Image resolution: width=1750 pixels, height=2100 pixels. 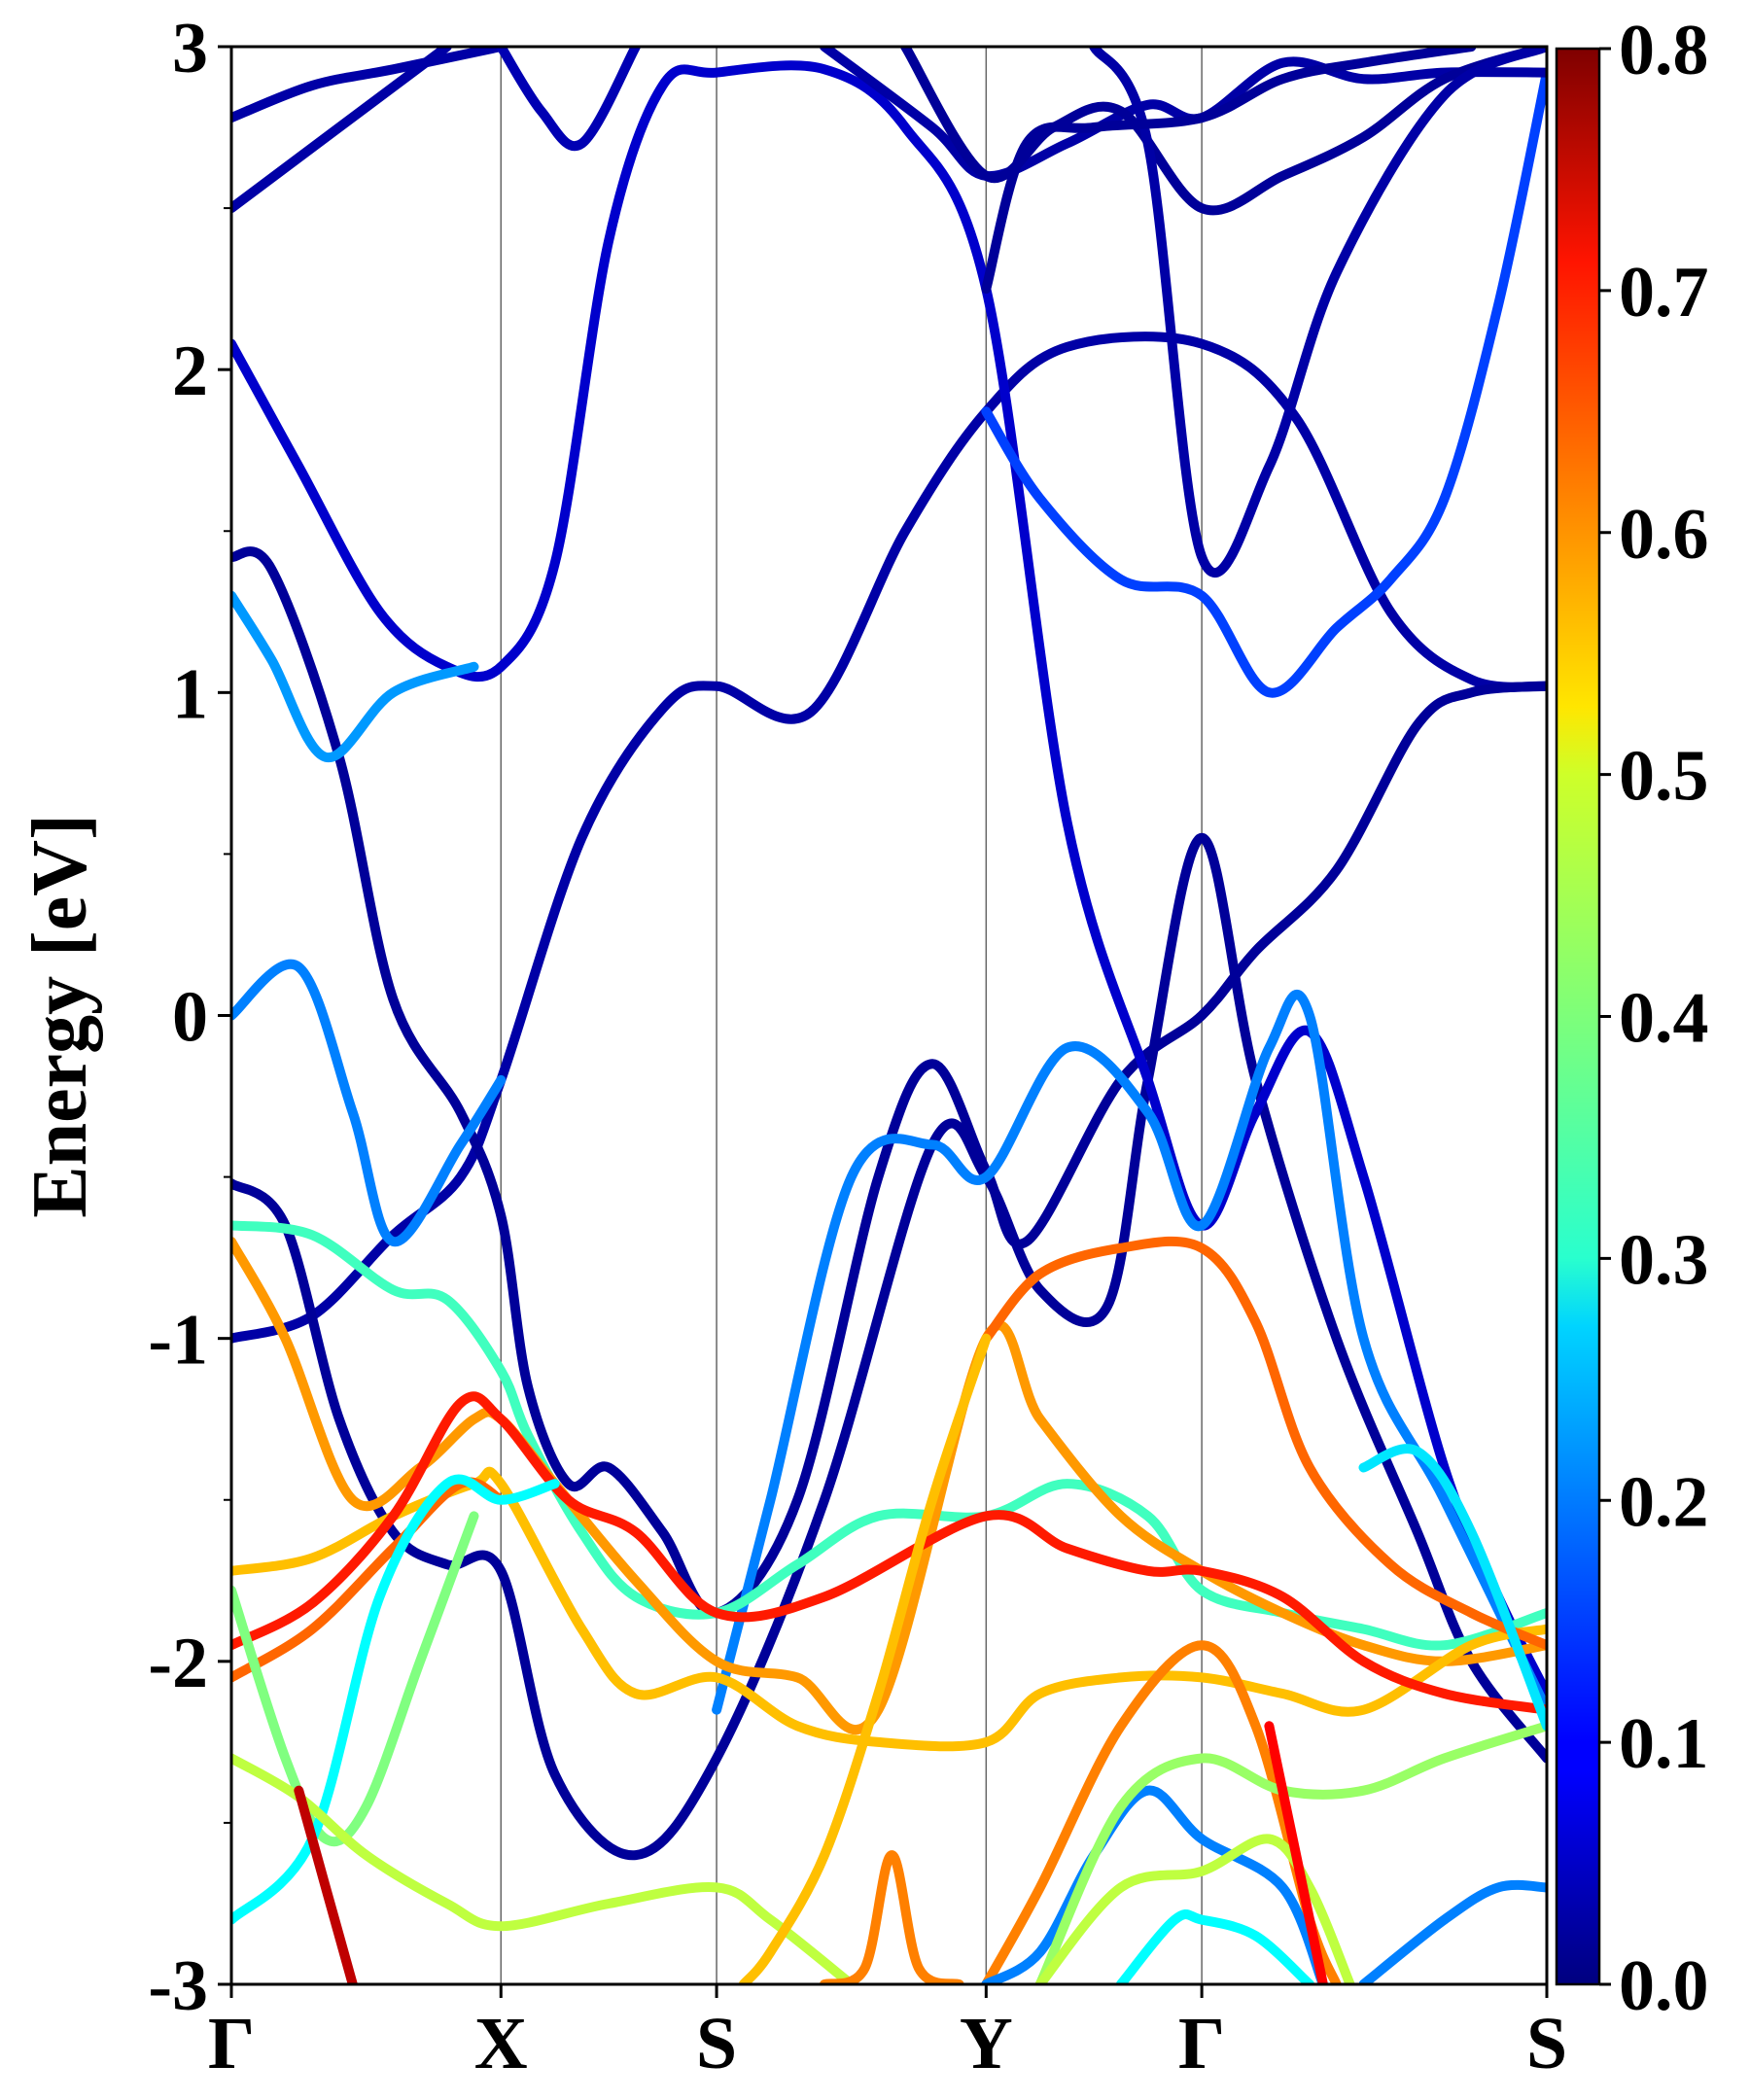 I want to click on y-tick-label: 0, so click(x=190, y=1018).